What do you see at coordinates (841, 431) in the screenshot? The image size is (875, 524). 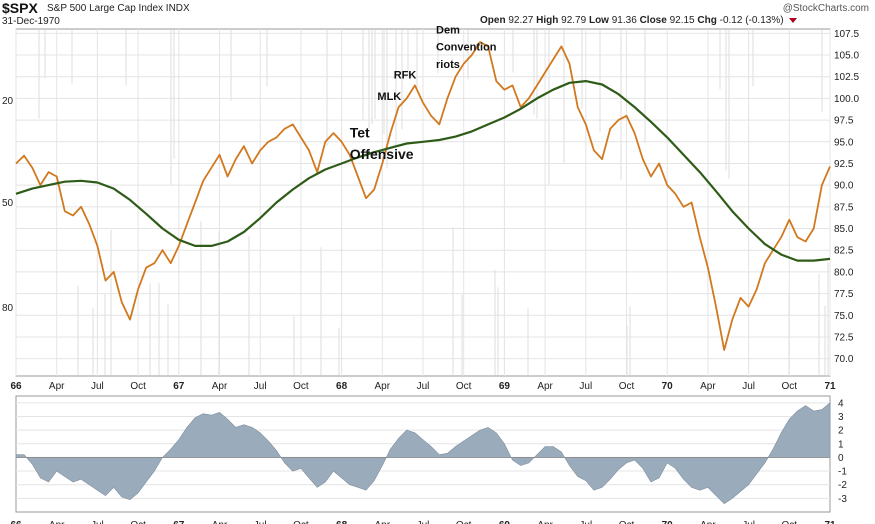 I see `y-tick-label: 2` at bounding box center [841, 431].